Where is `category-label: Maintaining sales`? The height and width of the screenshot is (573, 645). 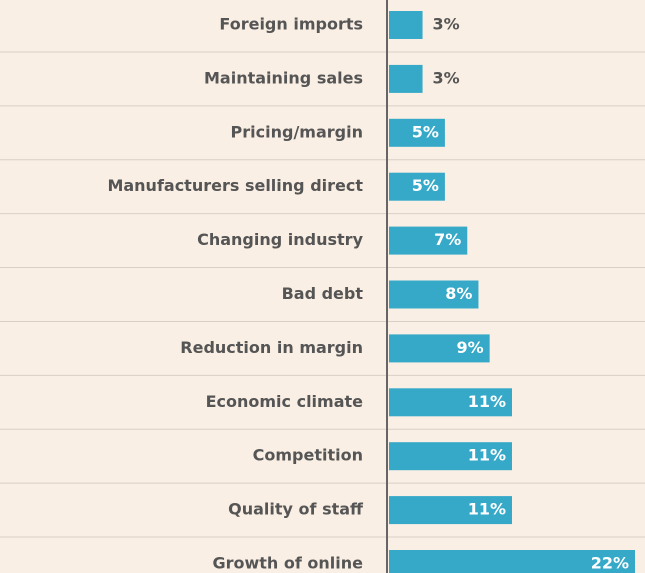 category-label: Maintaining sales is located at coordinates (283, 77).